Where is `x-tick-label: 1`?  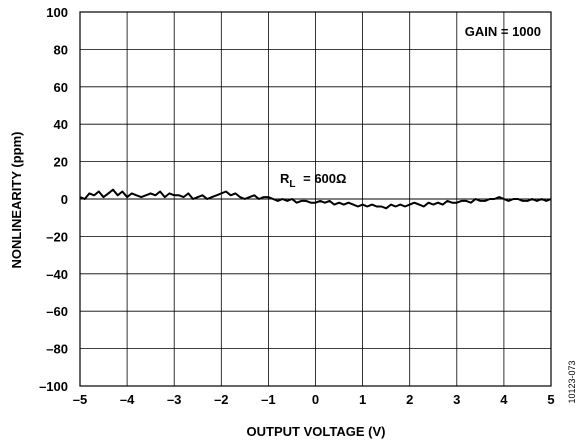
x-tick-label: 1 is located at coordinates (362, 399).